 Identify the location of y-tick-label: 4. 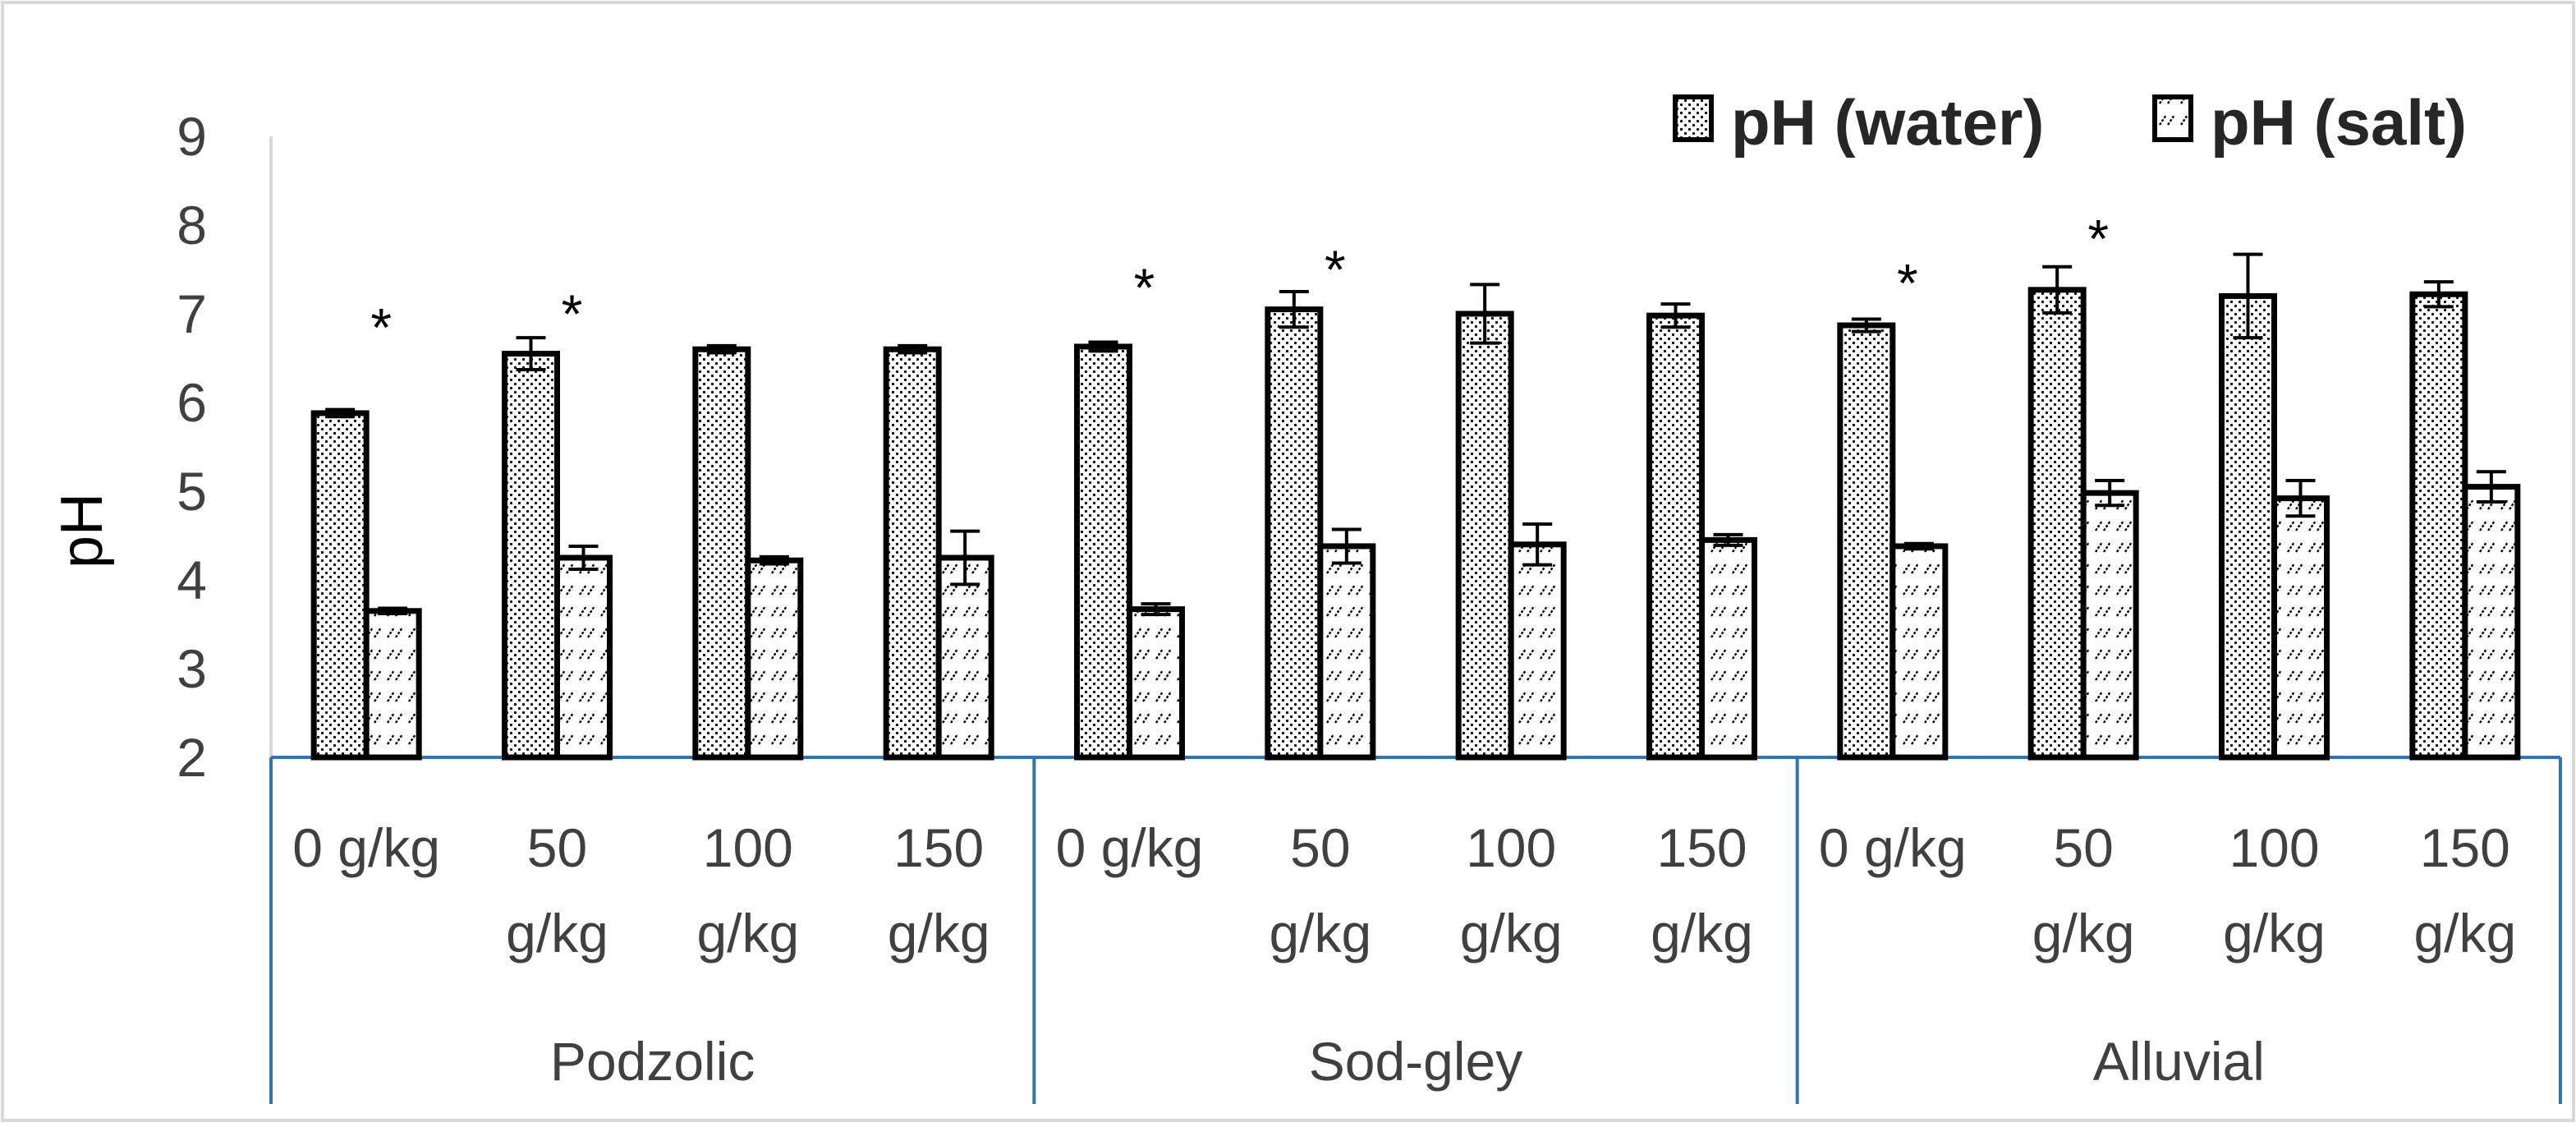
(192, 580).